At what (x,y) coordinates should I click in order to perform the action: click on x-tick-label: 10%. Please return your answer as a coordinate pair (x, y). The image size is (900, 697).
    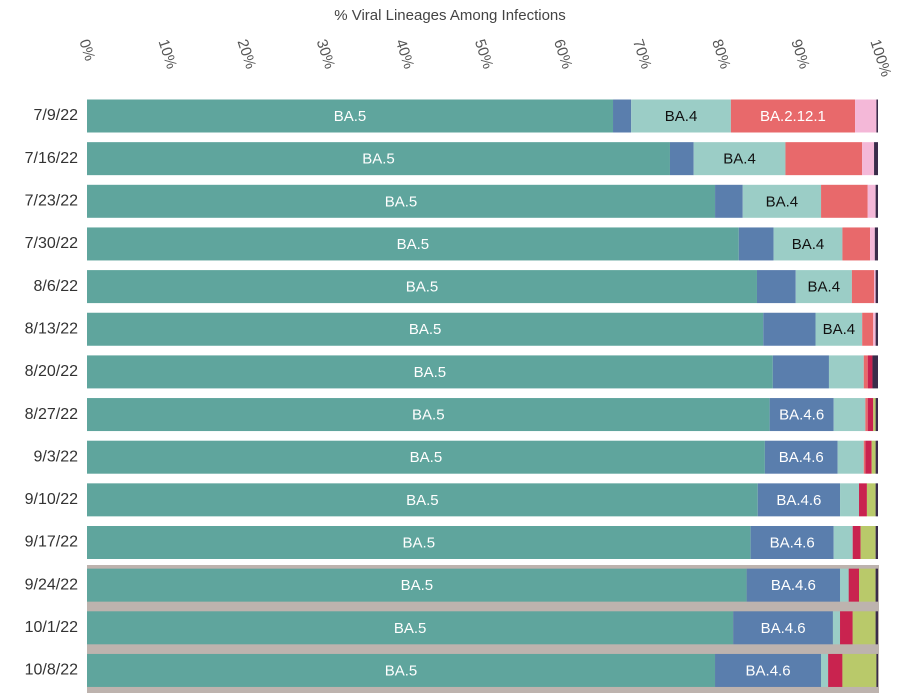
    Looking at the image, I should click on (167, 54).